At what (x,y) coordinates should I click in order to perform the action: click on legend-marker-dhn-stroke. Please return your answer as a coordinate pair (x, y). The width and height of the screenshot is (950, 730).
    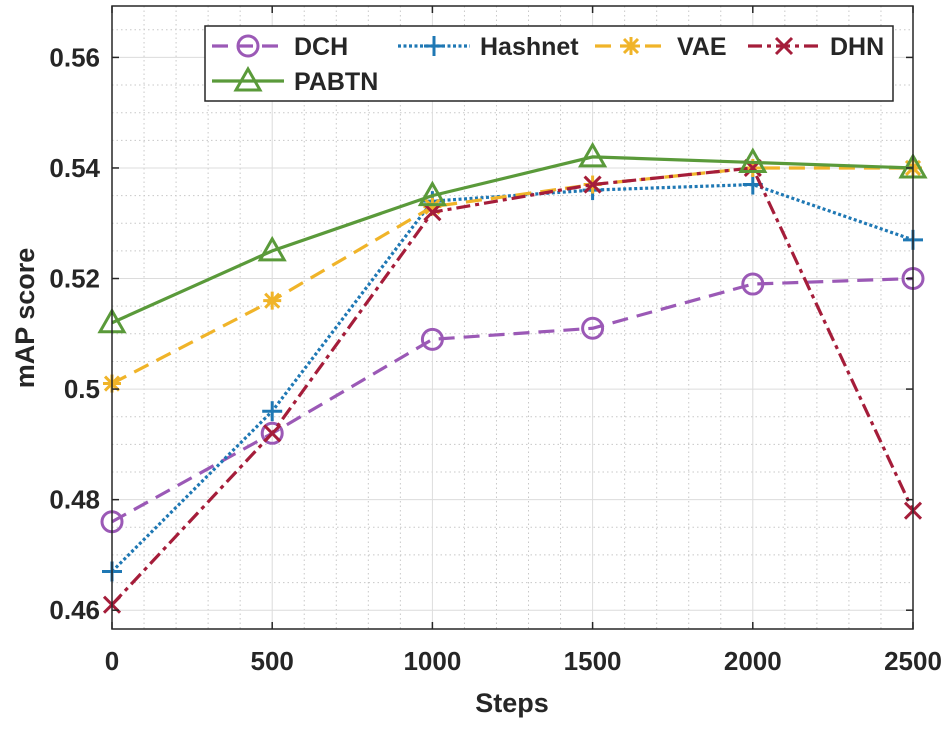
    Looking at the image, I should click on (784, 46).